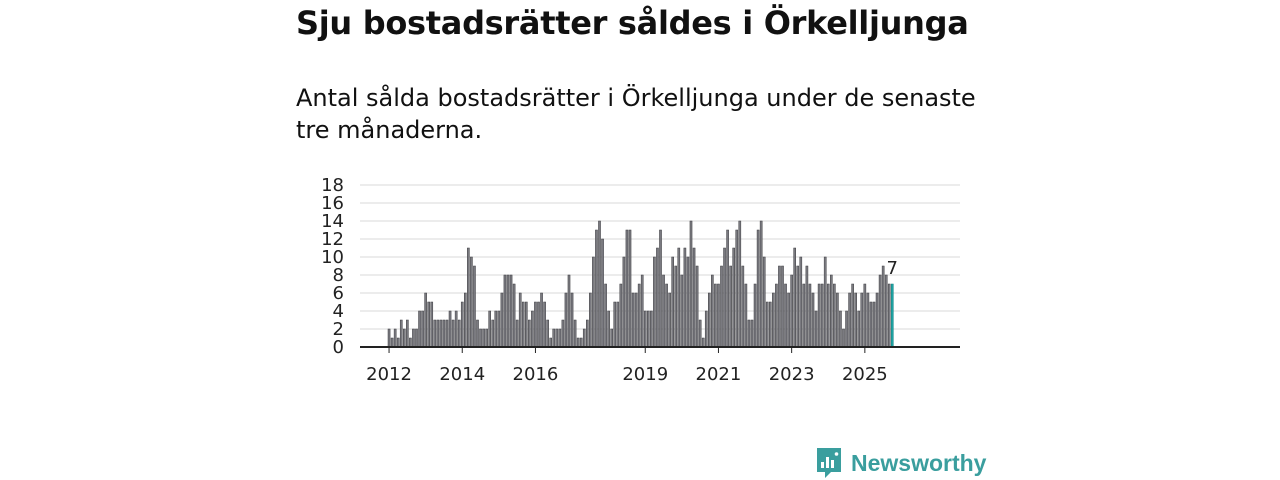 The height and width of the screenshot is (480, 1280). Describe the element at coordinates (645, 374) in the screenshot. I see `x-tick-label: 2019` at that location.